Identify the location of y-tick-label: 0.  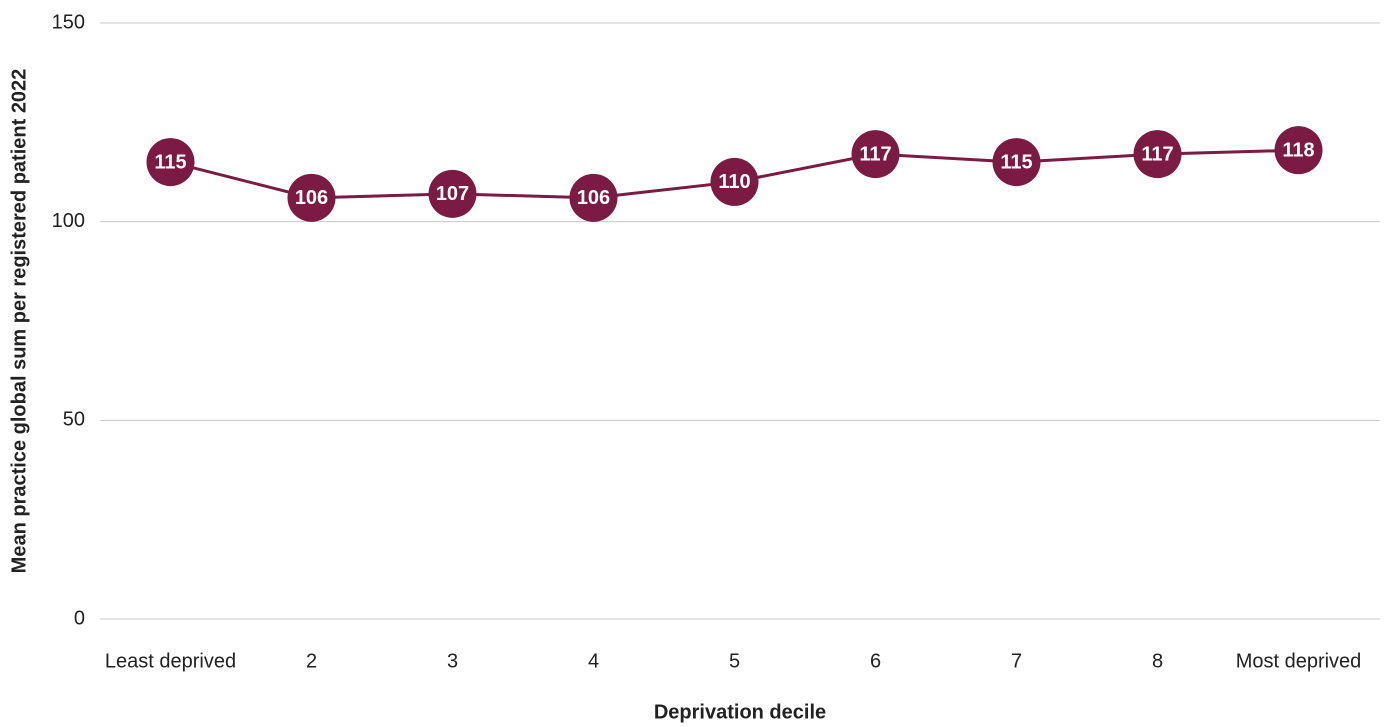
(79, 618).